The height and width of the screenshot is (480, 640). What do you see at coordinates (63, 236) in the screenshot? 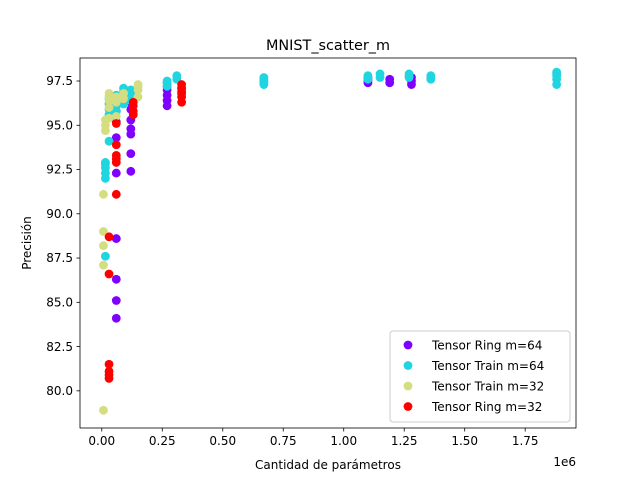
I see `y-axis: 80.0 82.5 85.0 87.5 90.0 92.5 95.0 97.5` at bounding box center [63, 236].